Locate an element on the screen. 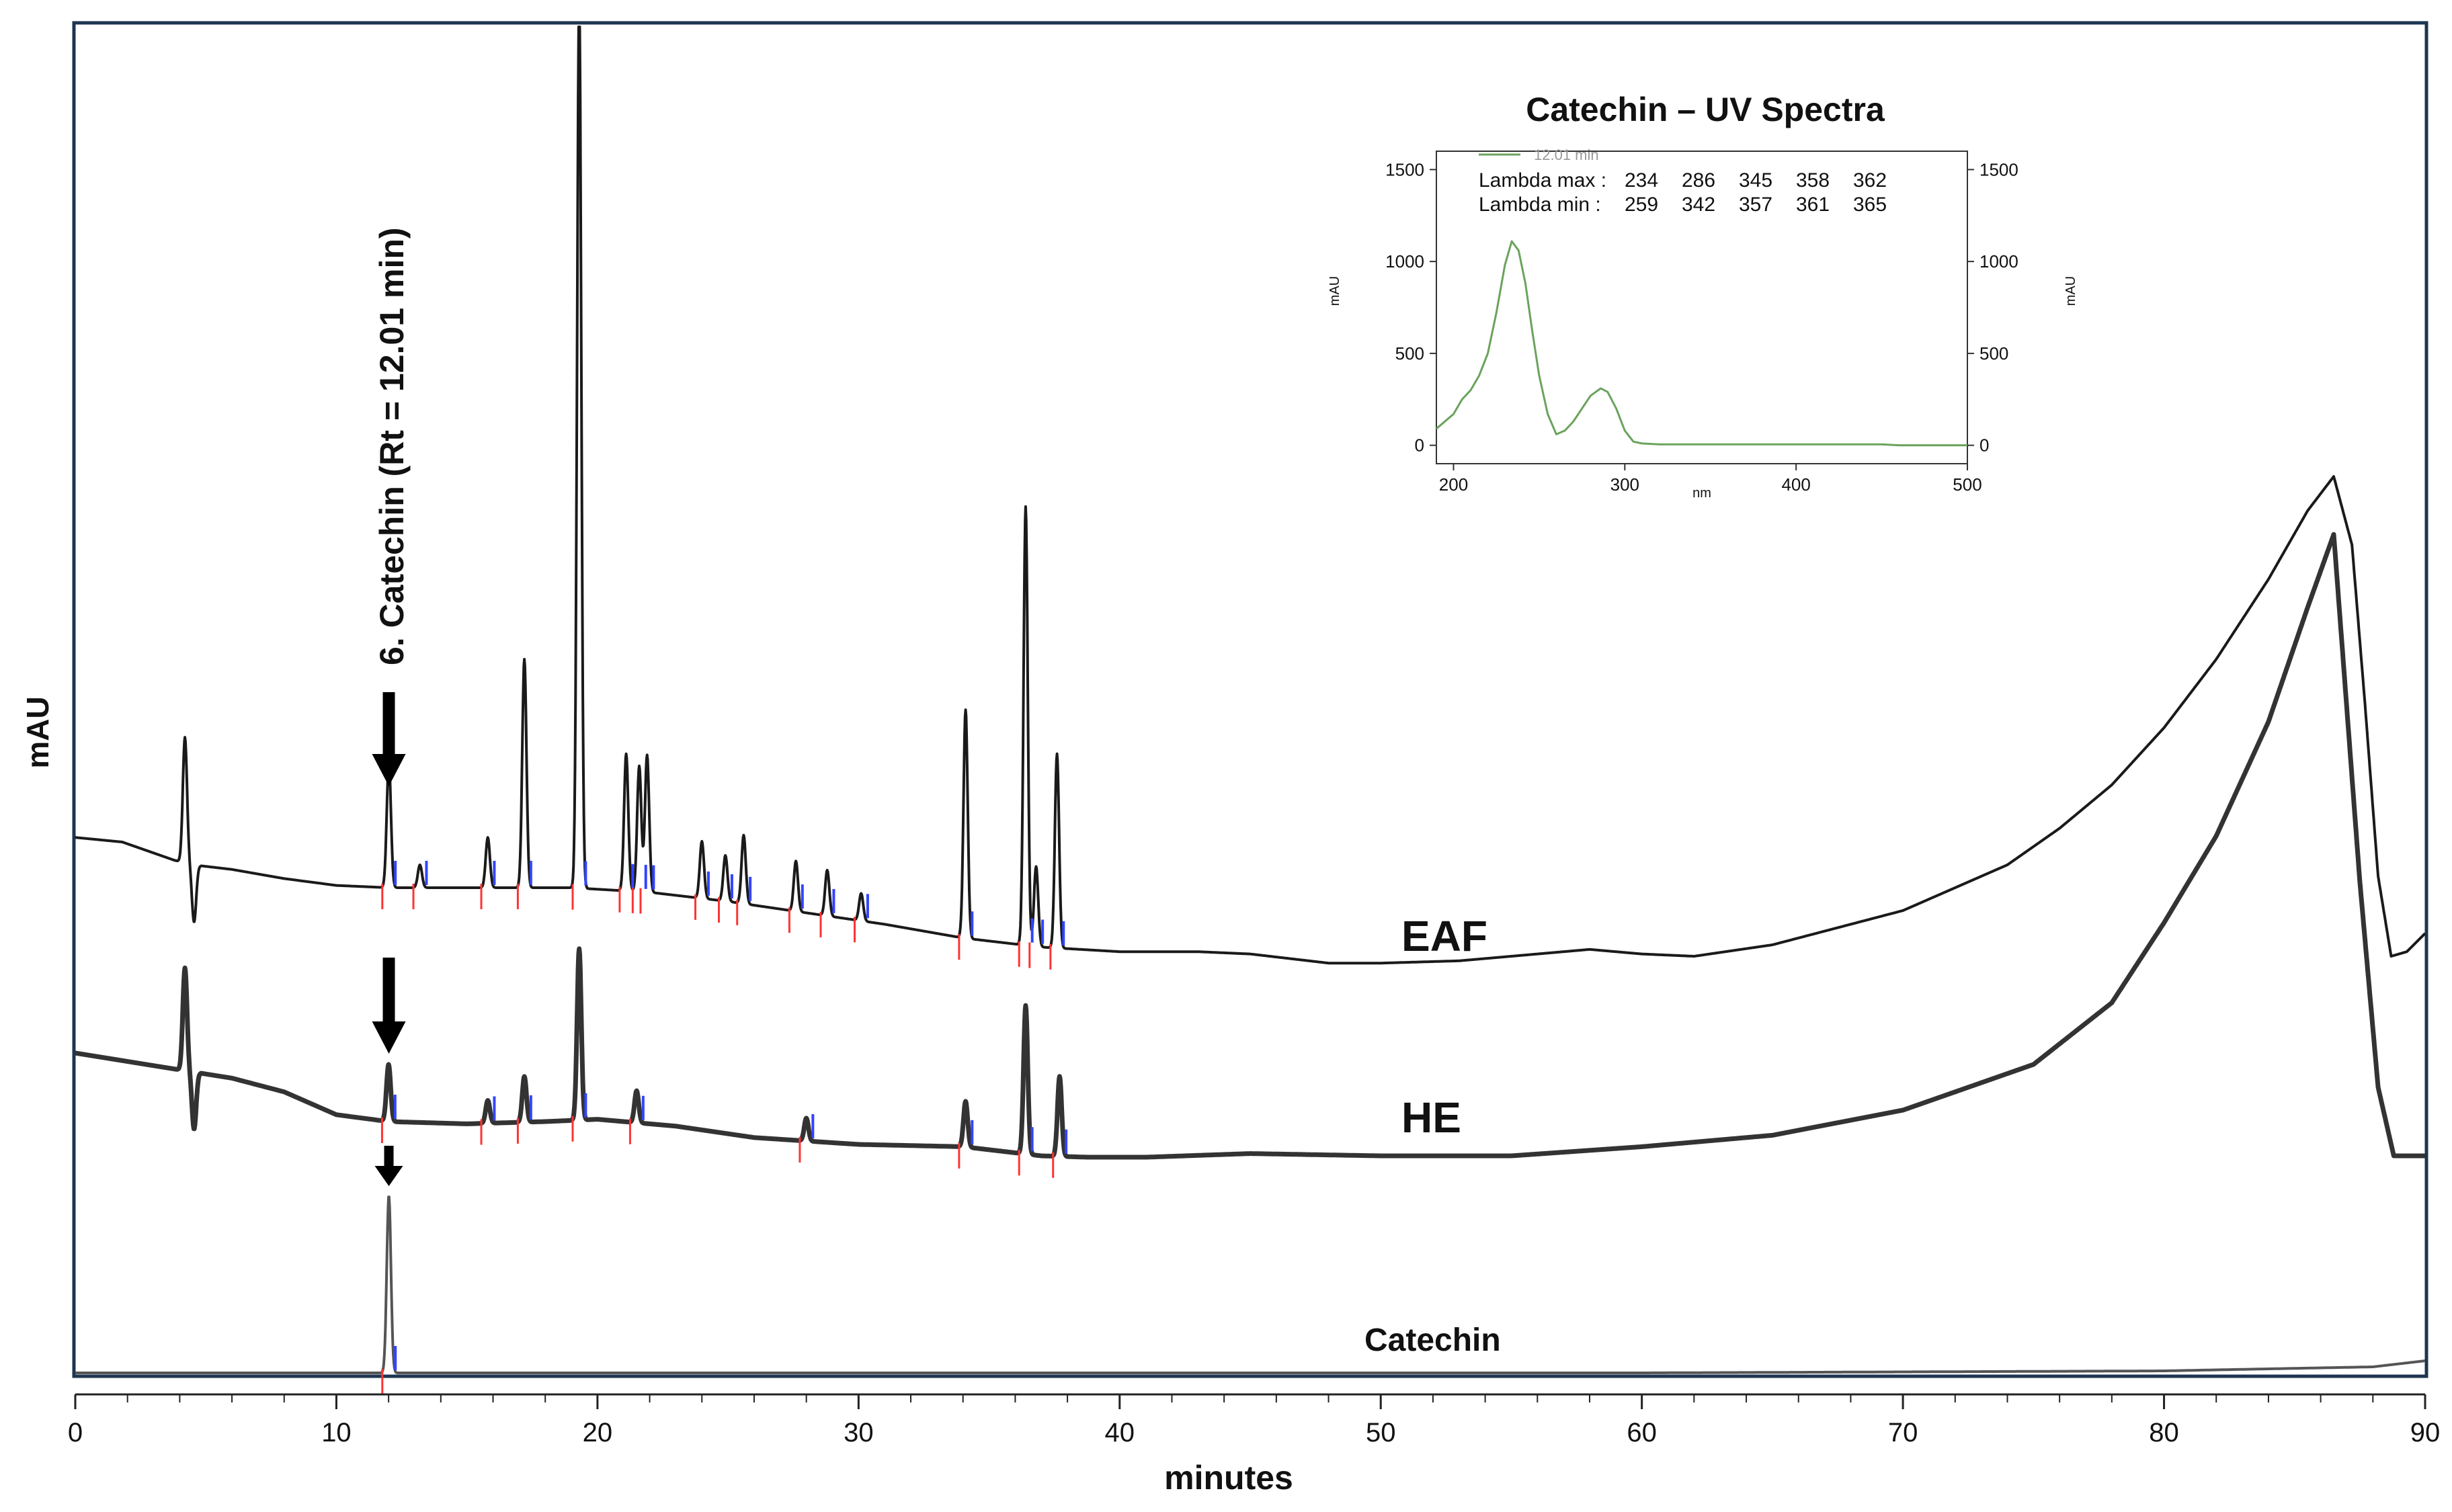 The image size is (2452, 1512). x-tick-label: 50 is located at coordinates (1381, 1432).